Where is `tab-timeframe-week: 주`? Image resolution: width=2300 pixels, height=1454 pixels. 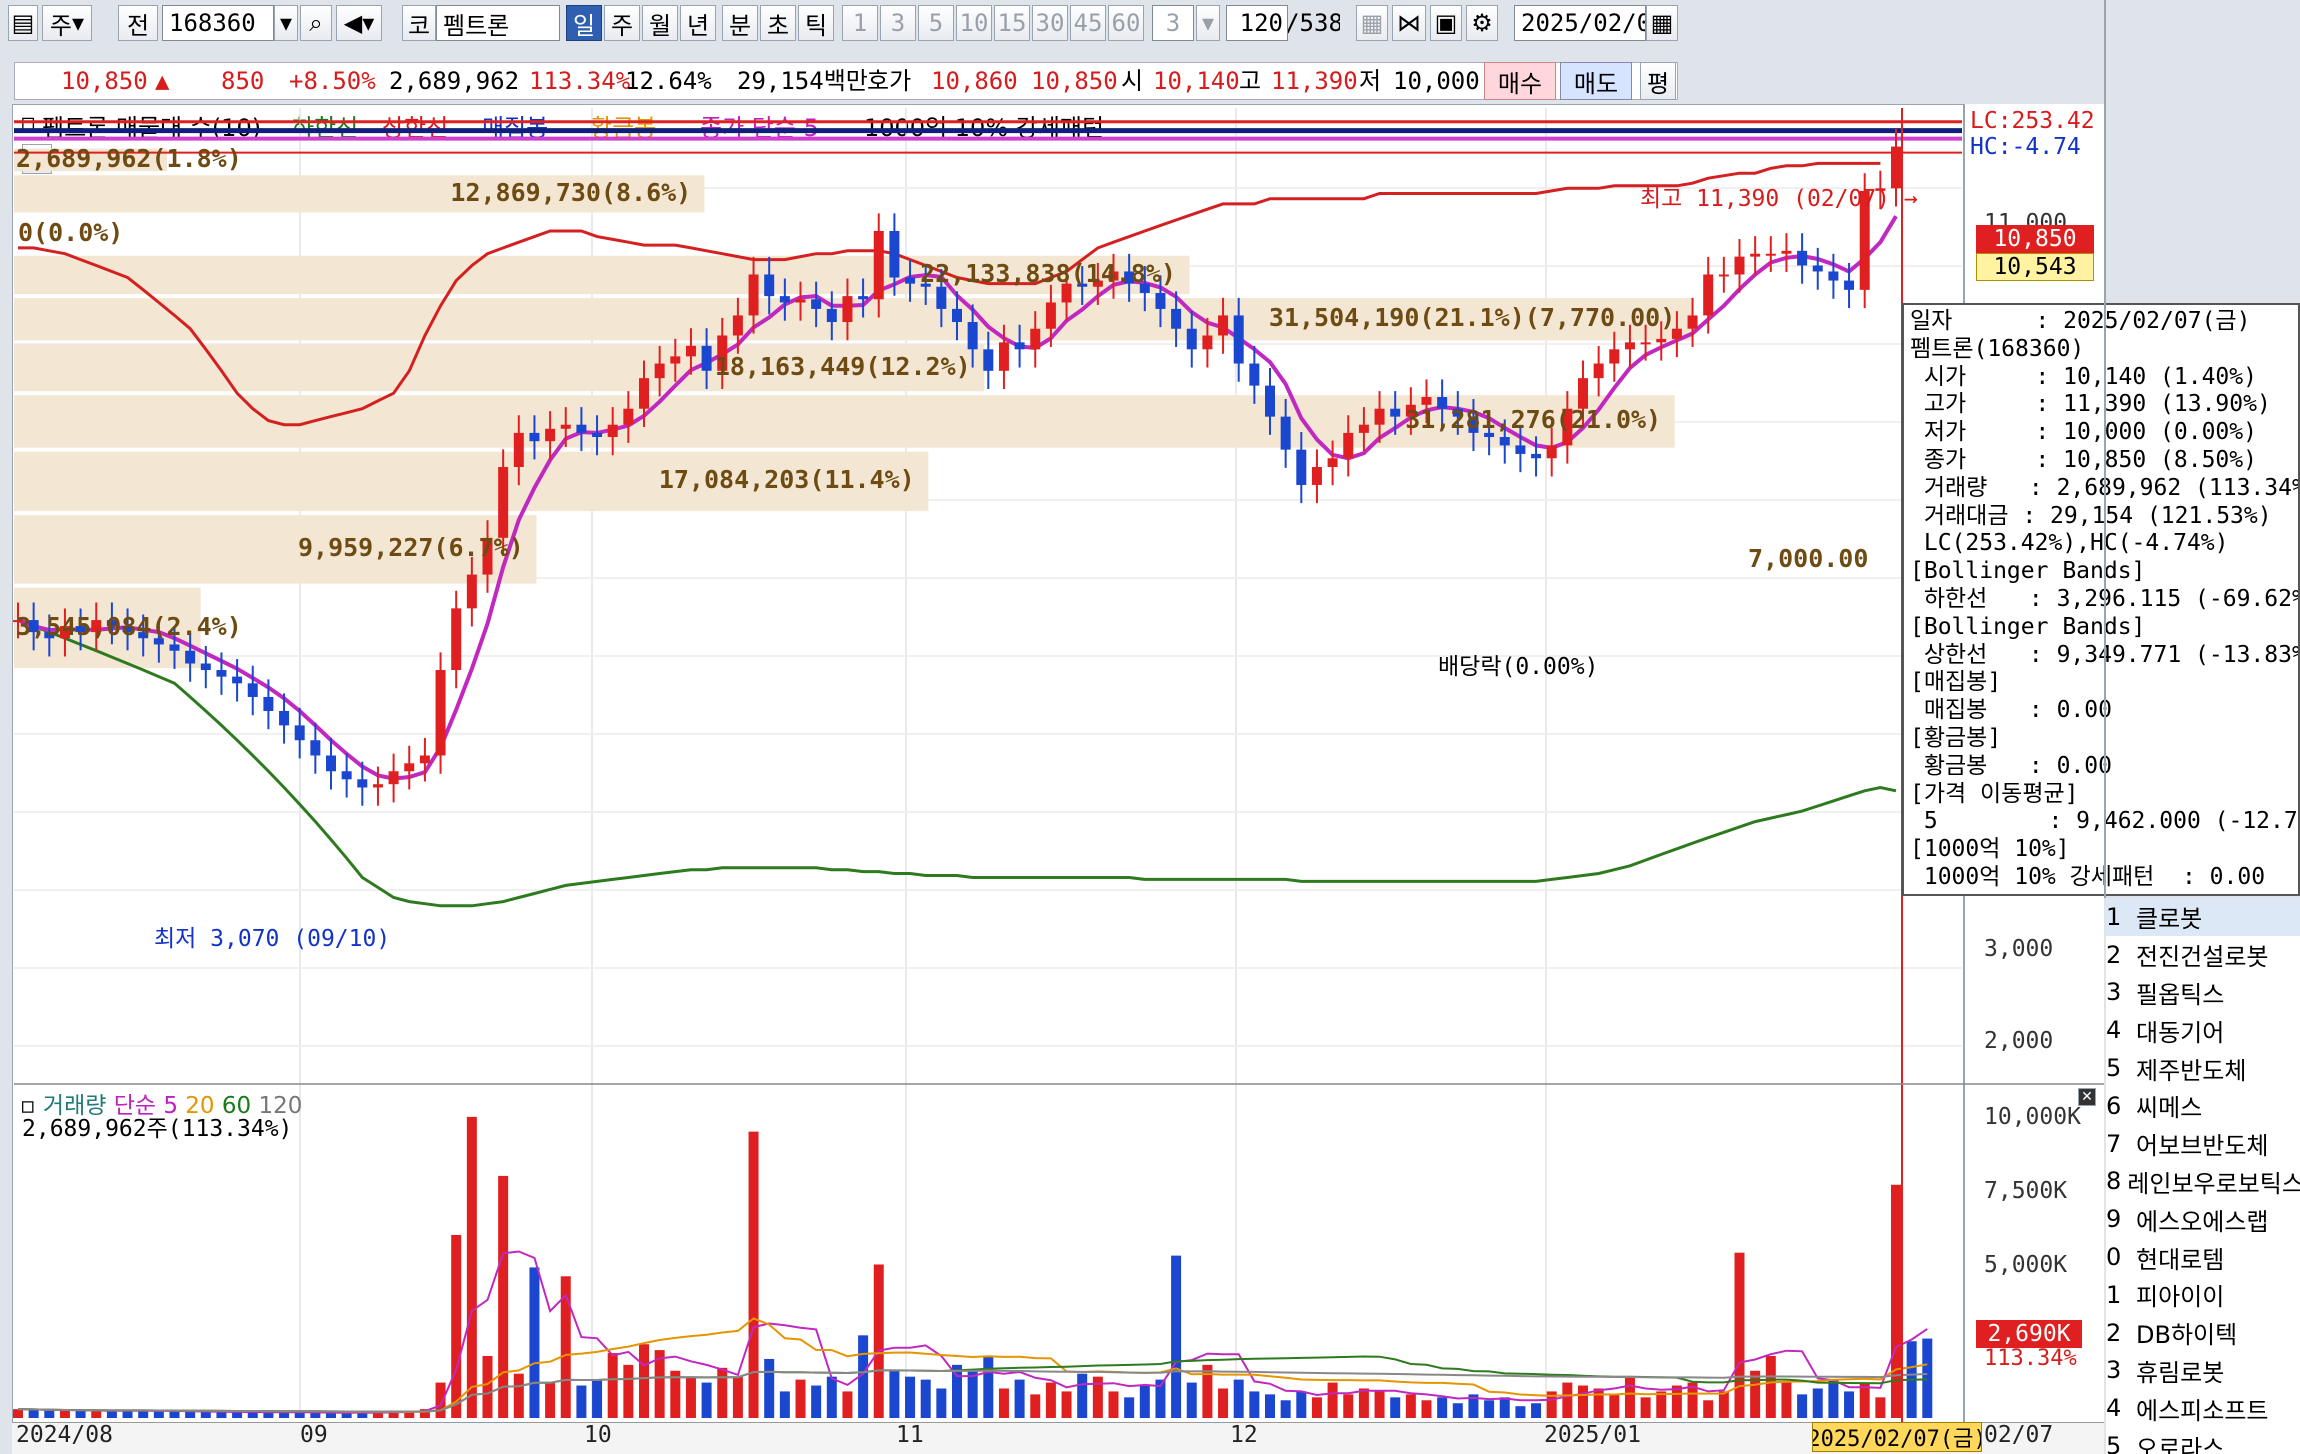
tab-timeframe-week: 주 is located at coordinates (622, 23).